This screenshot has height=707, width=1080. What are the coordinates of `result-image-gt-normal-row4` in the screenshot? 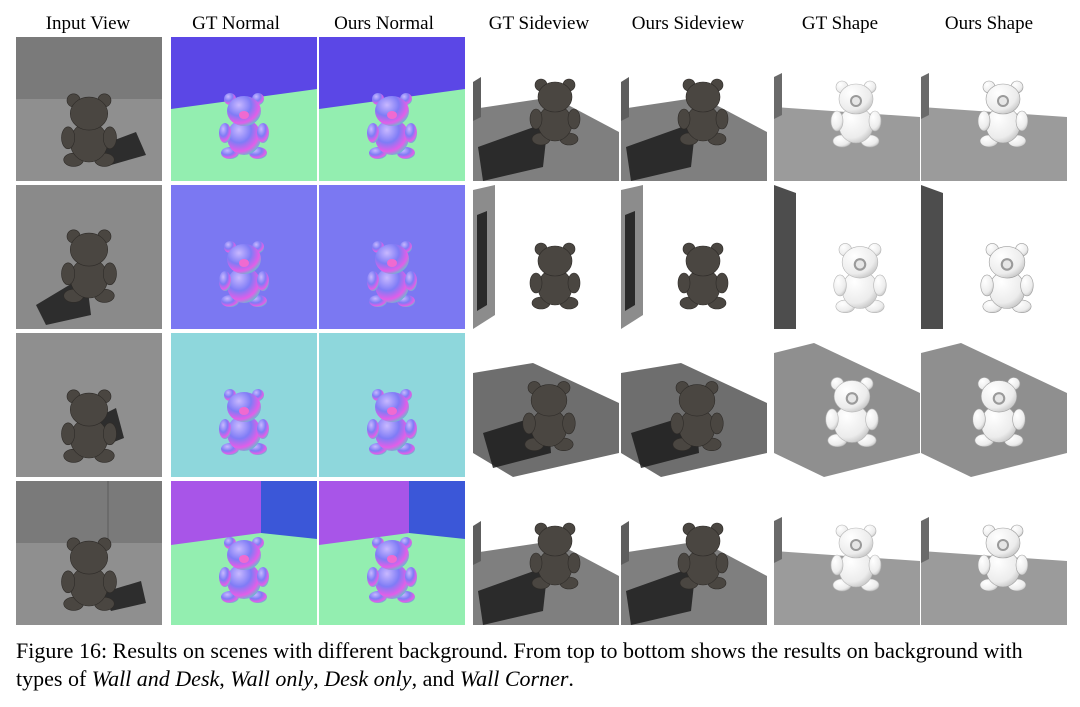 It's located at (244, 553).